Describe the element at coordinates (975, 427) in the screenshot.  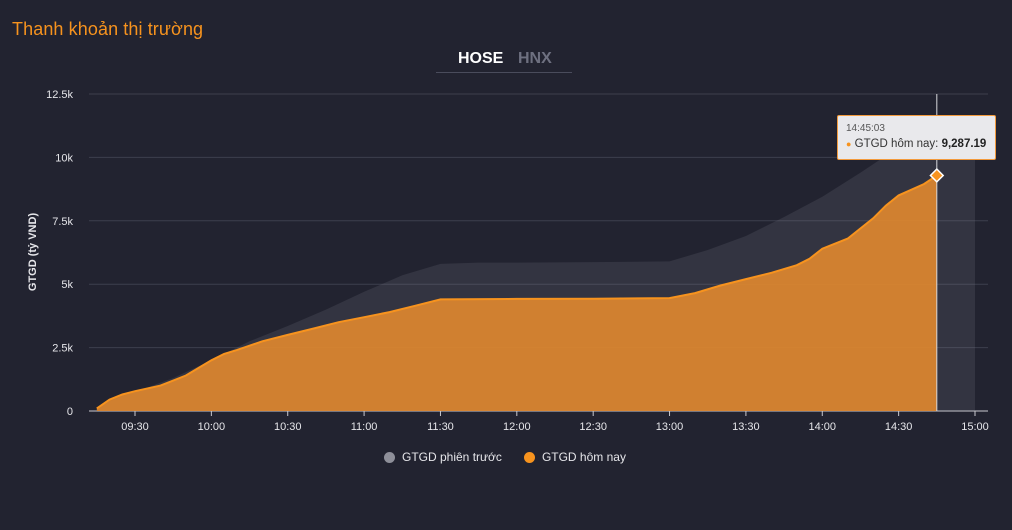
I see `x-tick-label: 15:00` at that location.